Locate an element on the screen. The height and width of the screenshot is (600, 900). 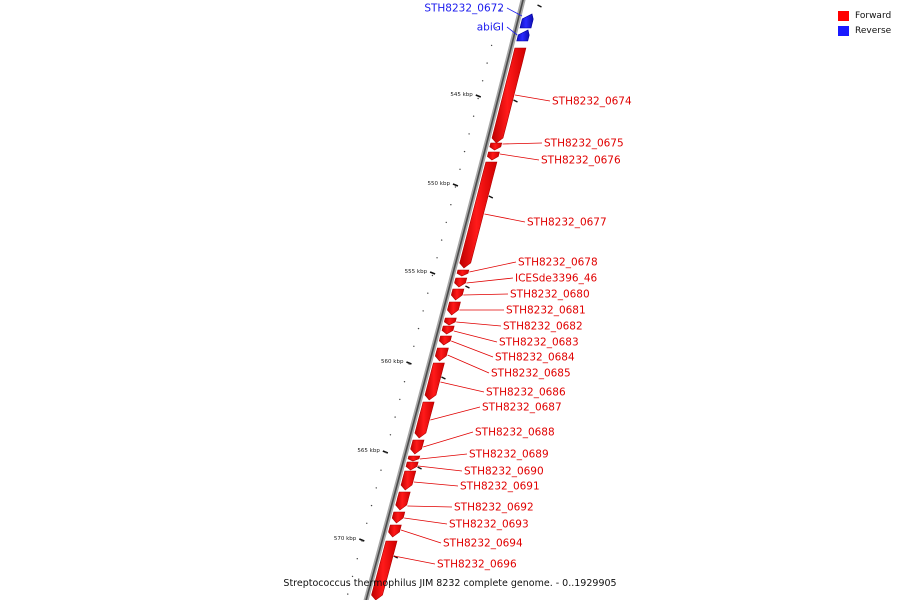
gene-label: STH8232_0677 is located at coordinates (567, 223).